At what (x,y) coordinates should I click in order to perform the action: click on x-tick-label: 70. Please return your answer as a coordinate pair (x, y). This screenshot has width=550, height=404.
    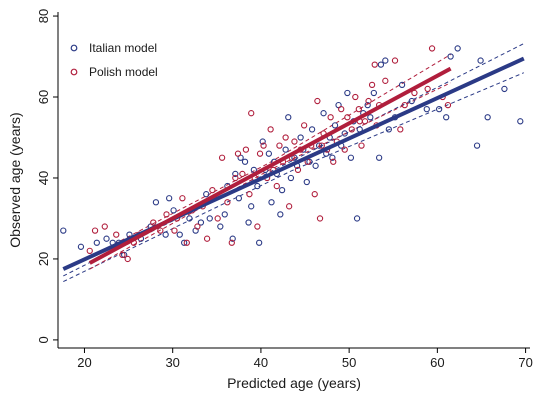
    Looking at the image, I should click on (525, 362).